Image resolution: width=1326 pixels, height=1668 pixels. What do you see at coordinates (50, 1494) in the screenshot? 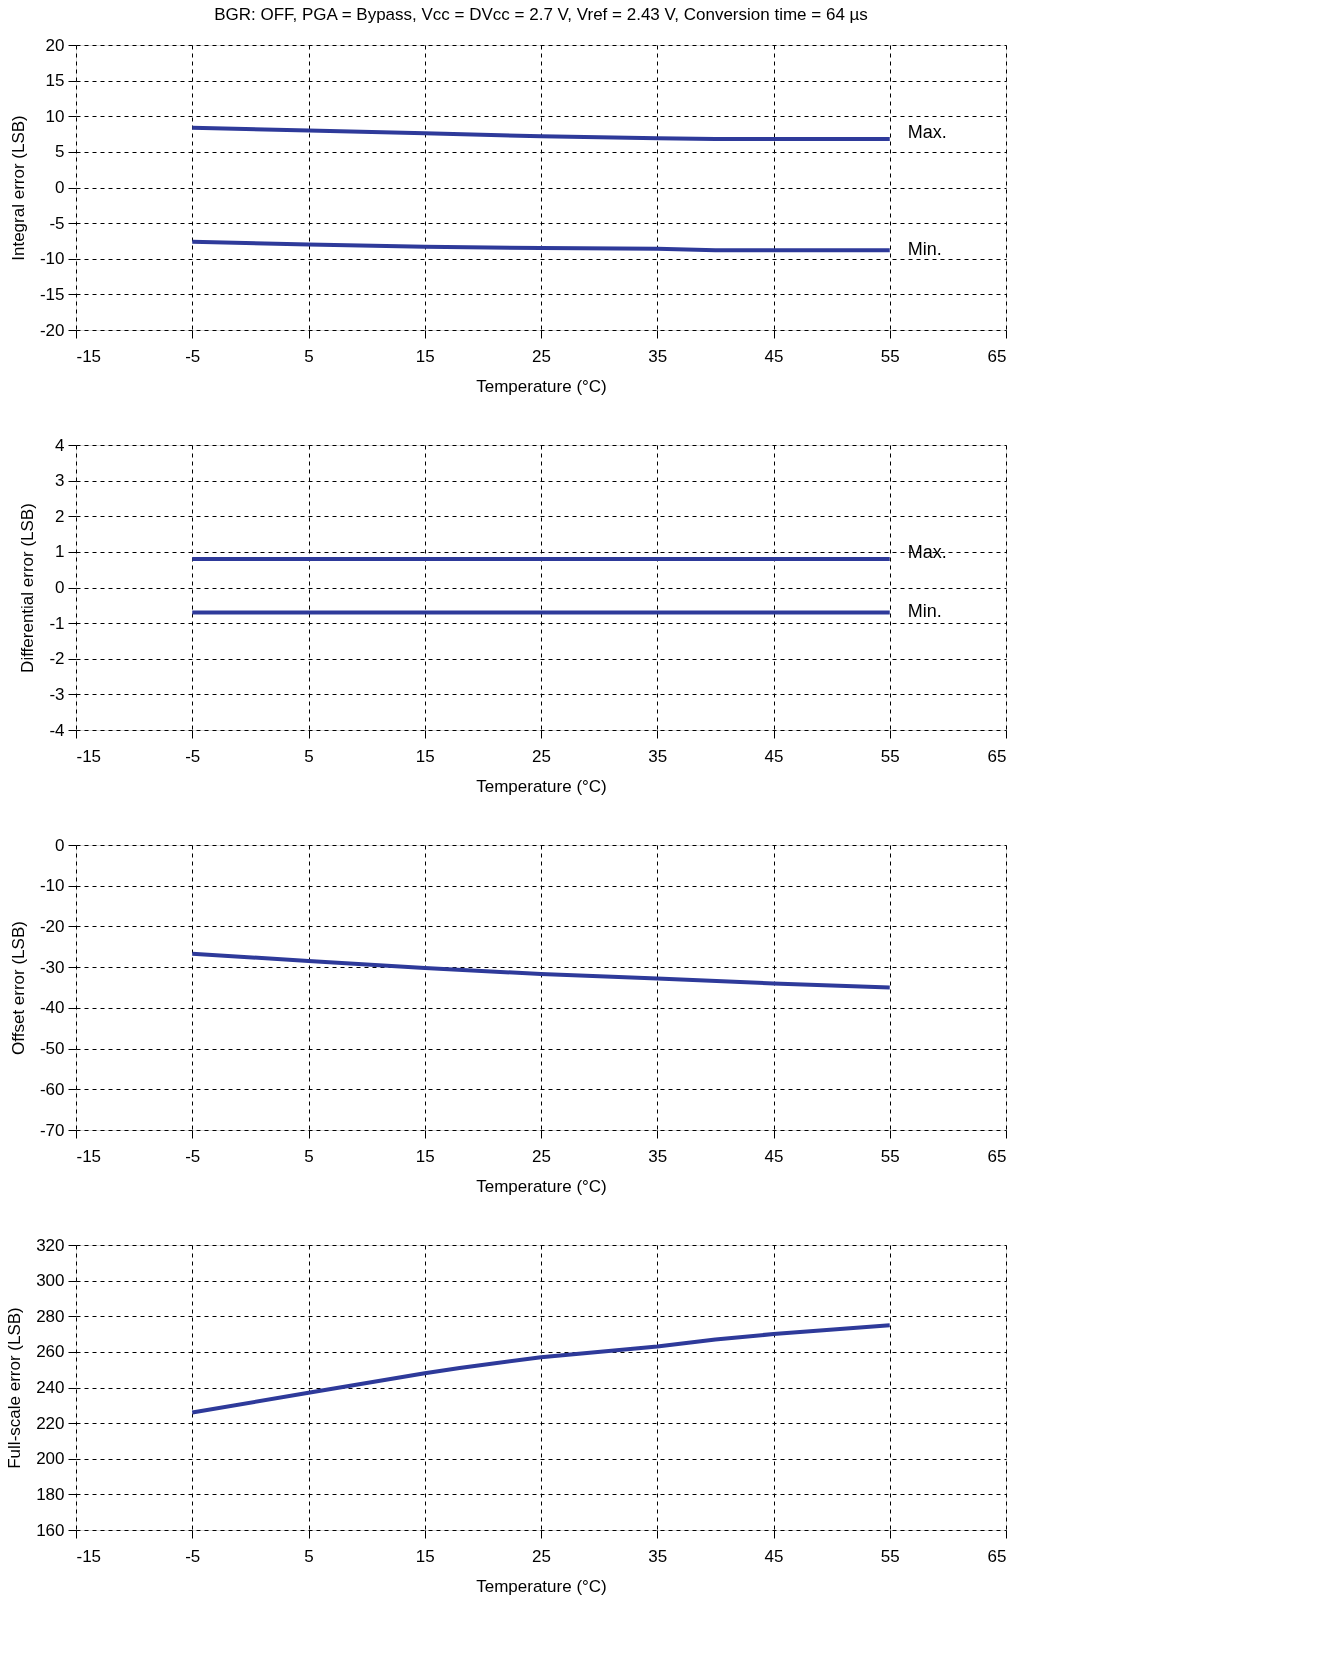
I see `y-tick-label: 180` at bounding box center [50, 1494].